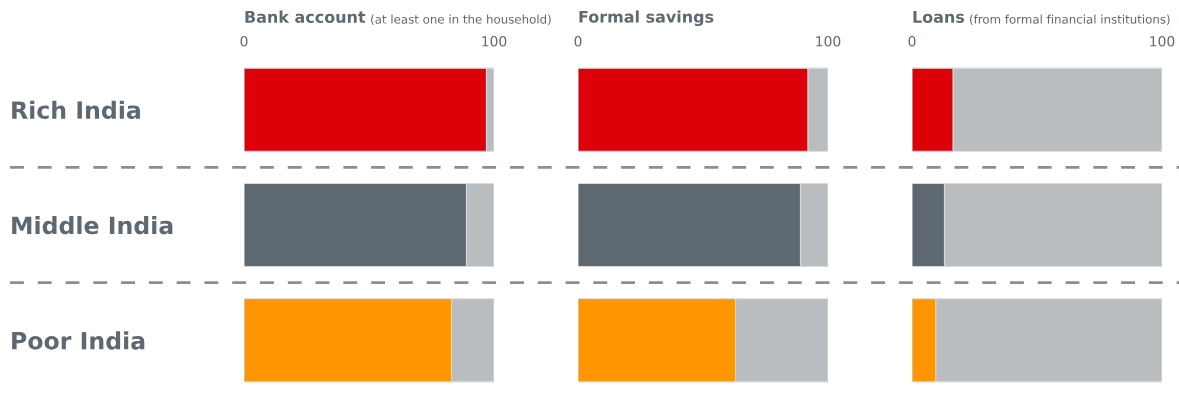  What do you see at coordinates (939, 17) in the screenshot?
I see `chart-title: Loans` at bounding box center [939, 17].